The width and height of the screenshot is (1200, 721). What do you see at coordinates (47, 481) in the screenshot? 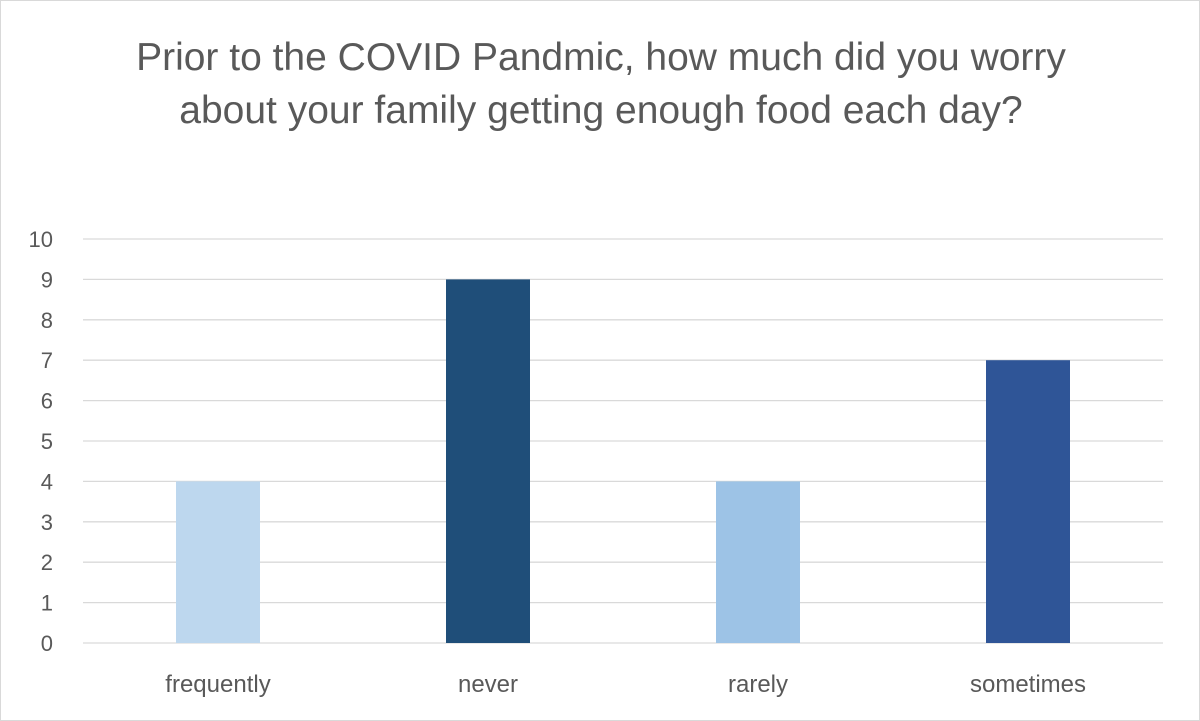
I see `y-tick-label-4: 4` at bounding box center [47, 481].